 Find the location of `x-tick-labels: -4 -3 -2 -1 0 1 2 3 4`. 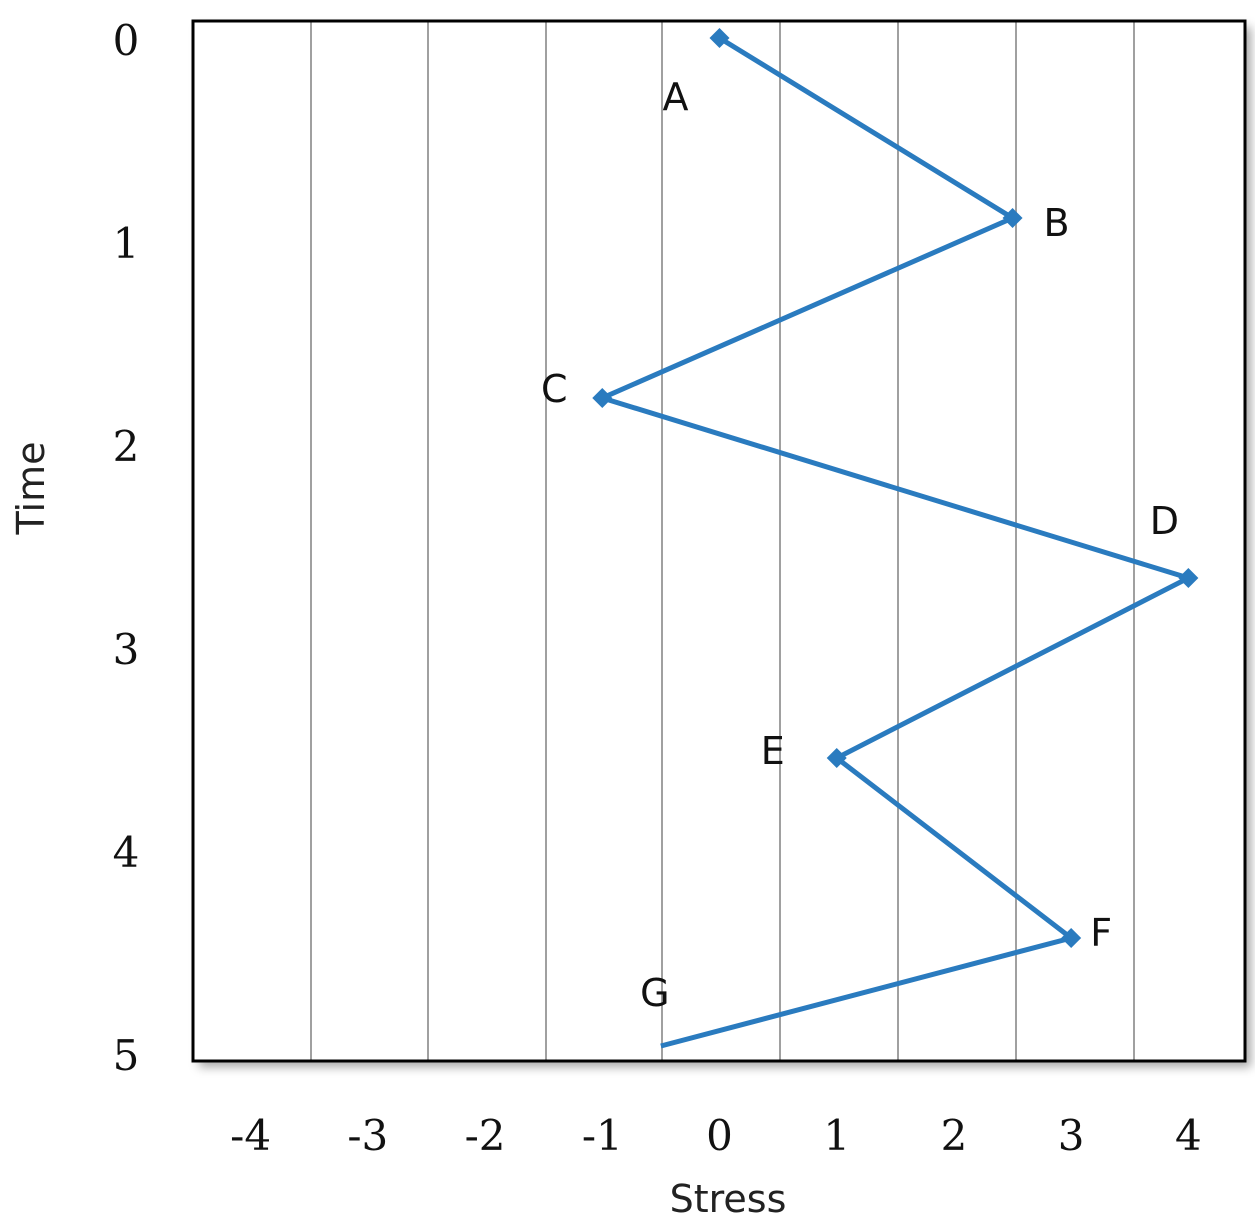

x-tick-labels: -4 -3 -2 -1 0 1 2 3 4 is located at coordinates (716, 1135).